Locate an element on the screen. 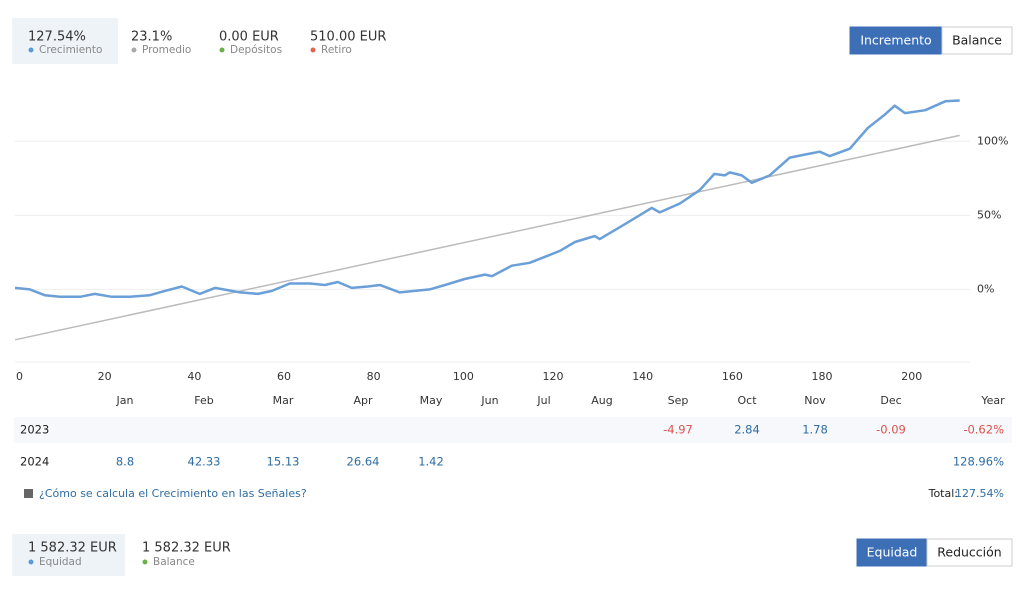 The image size is (1024, 590). month-label: Dec is located at coordinates (890, 400).